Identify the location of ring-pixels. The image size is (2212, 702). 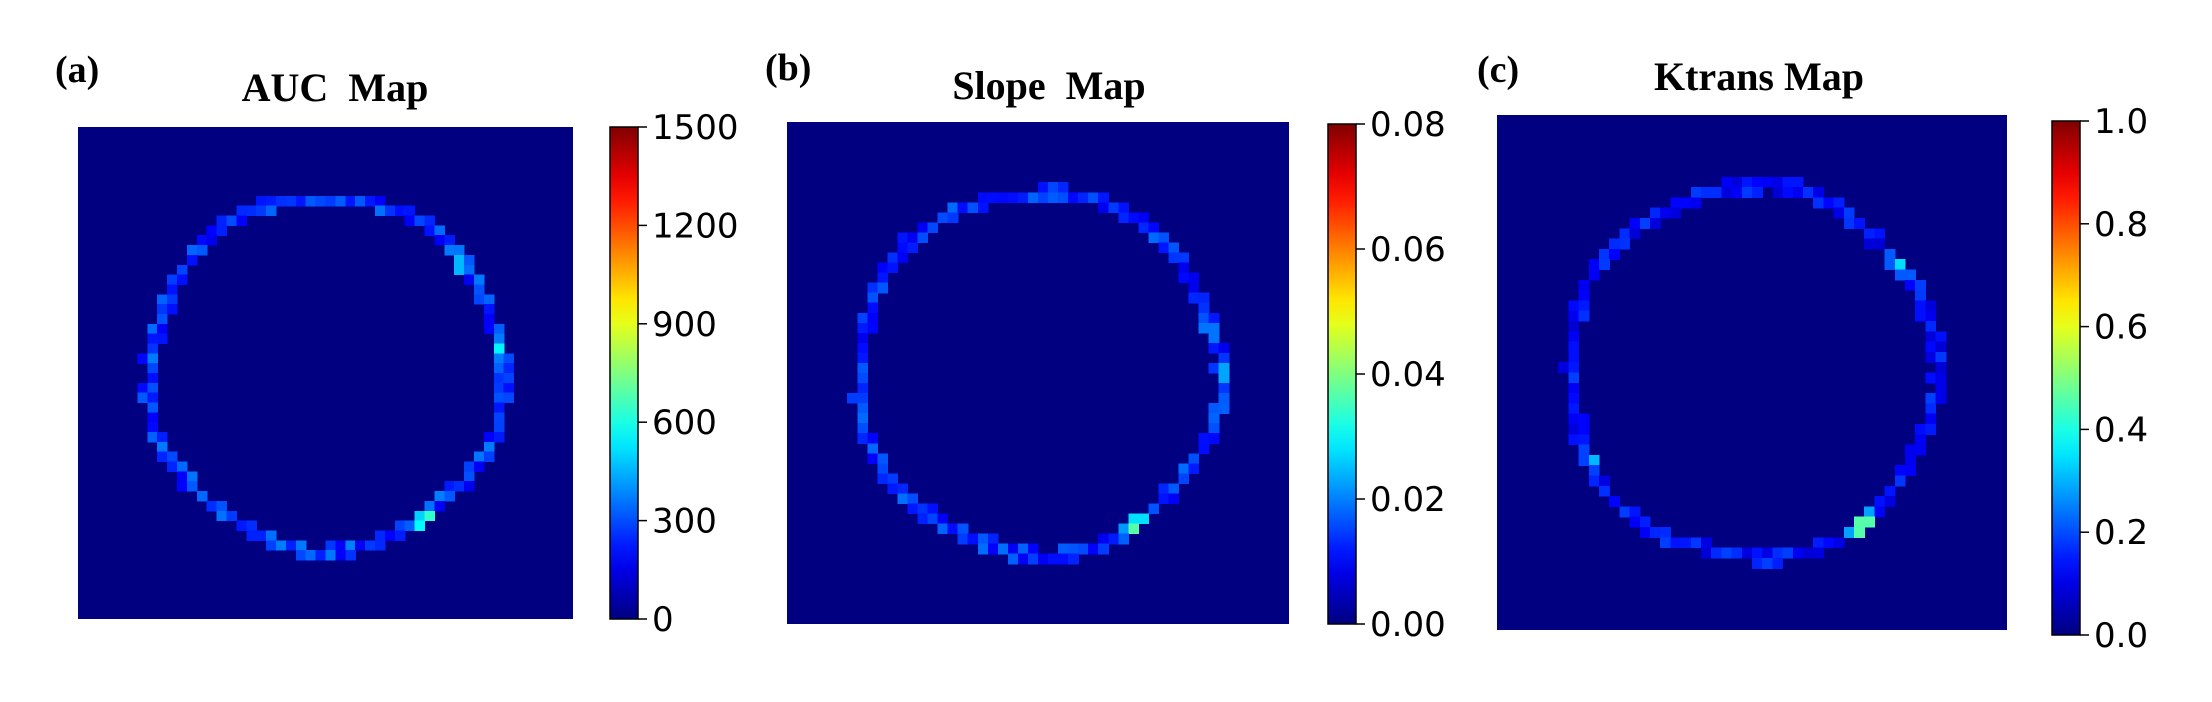
(326, 378).